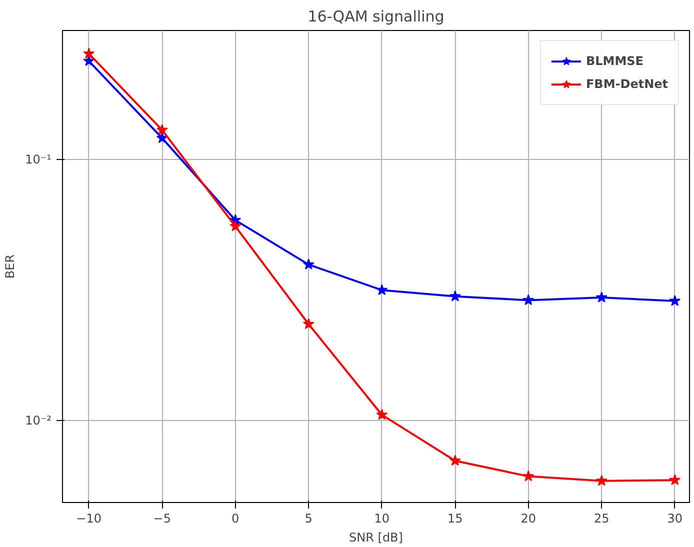  I want to click on x-tick-label: 0, so click(236, 519).